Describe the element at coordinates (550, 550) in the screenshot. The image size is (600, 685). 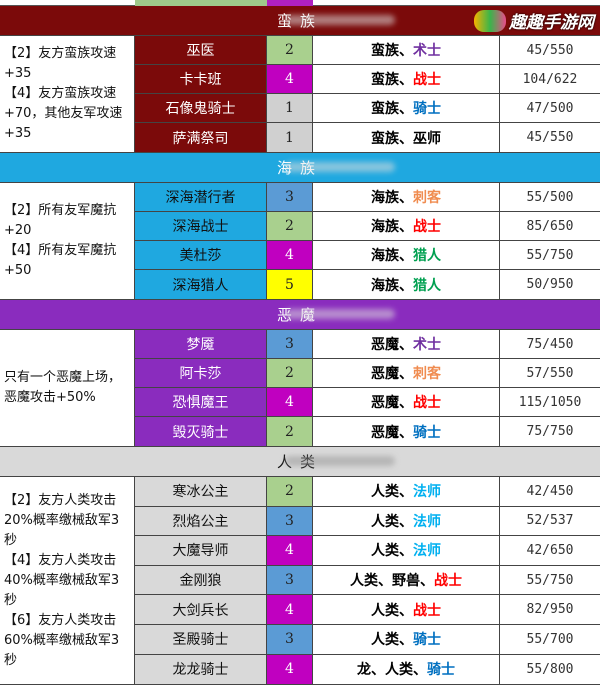
I see `unit-stats: 42/650` at that location.